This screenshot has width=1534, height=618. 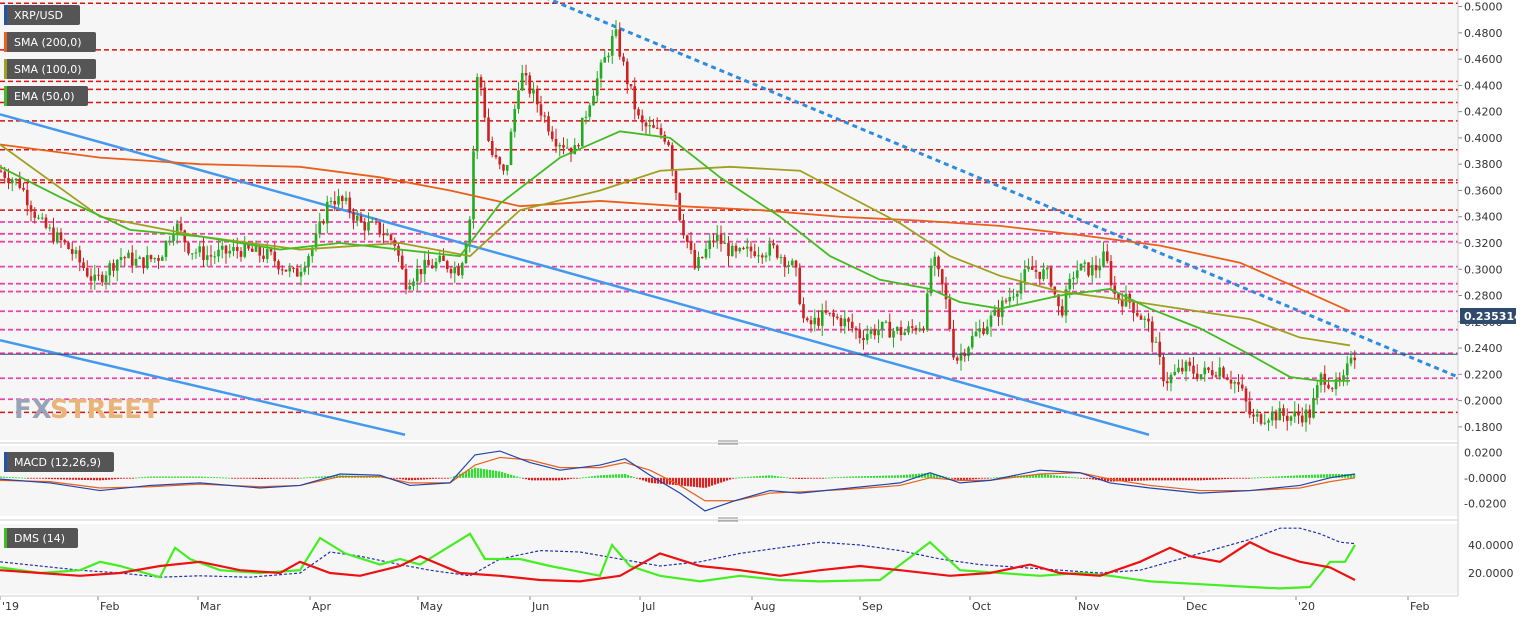 I want to click on indicator-tag-ema50: EMA (50,0), so click(x=46, y=96).